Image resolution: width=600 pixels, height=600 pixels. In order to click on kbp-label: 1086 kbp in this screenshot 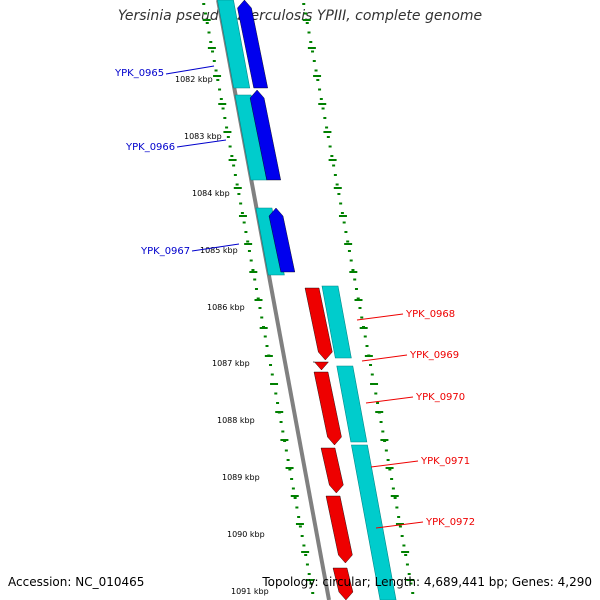, I will do `click(226, 307)`.